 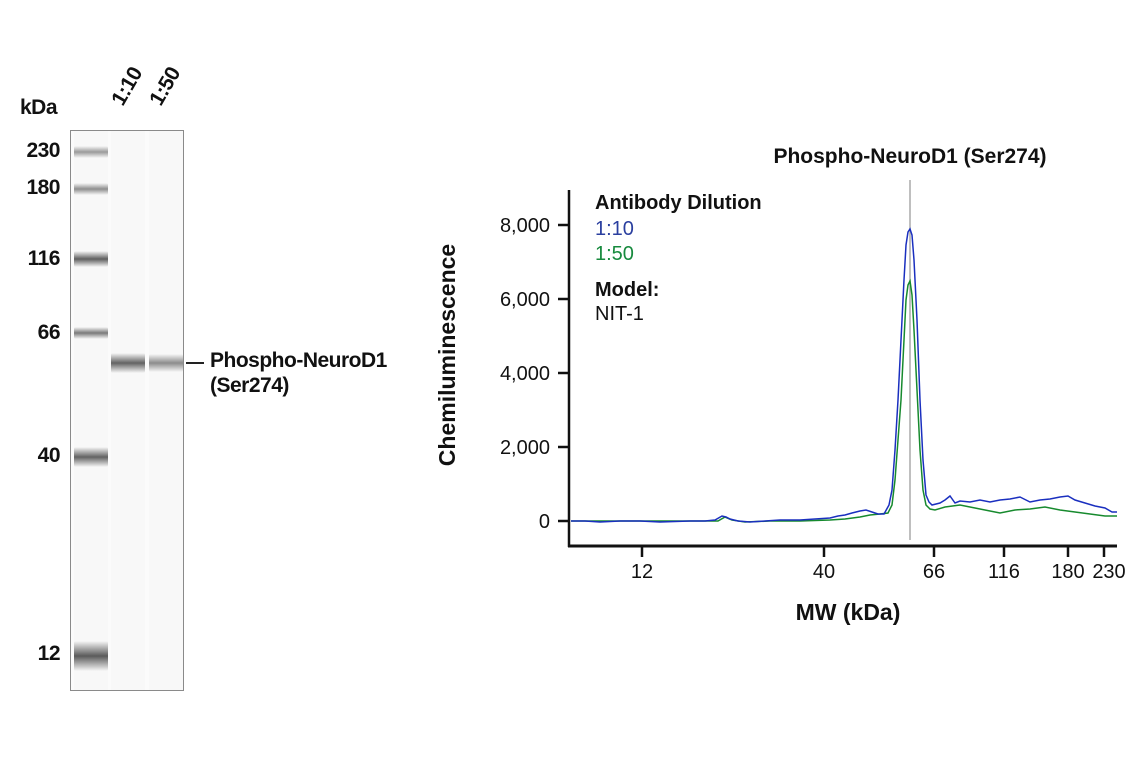 I want to click on legend-title: Antibody Dilution, so click(x=678, y=203).